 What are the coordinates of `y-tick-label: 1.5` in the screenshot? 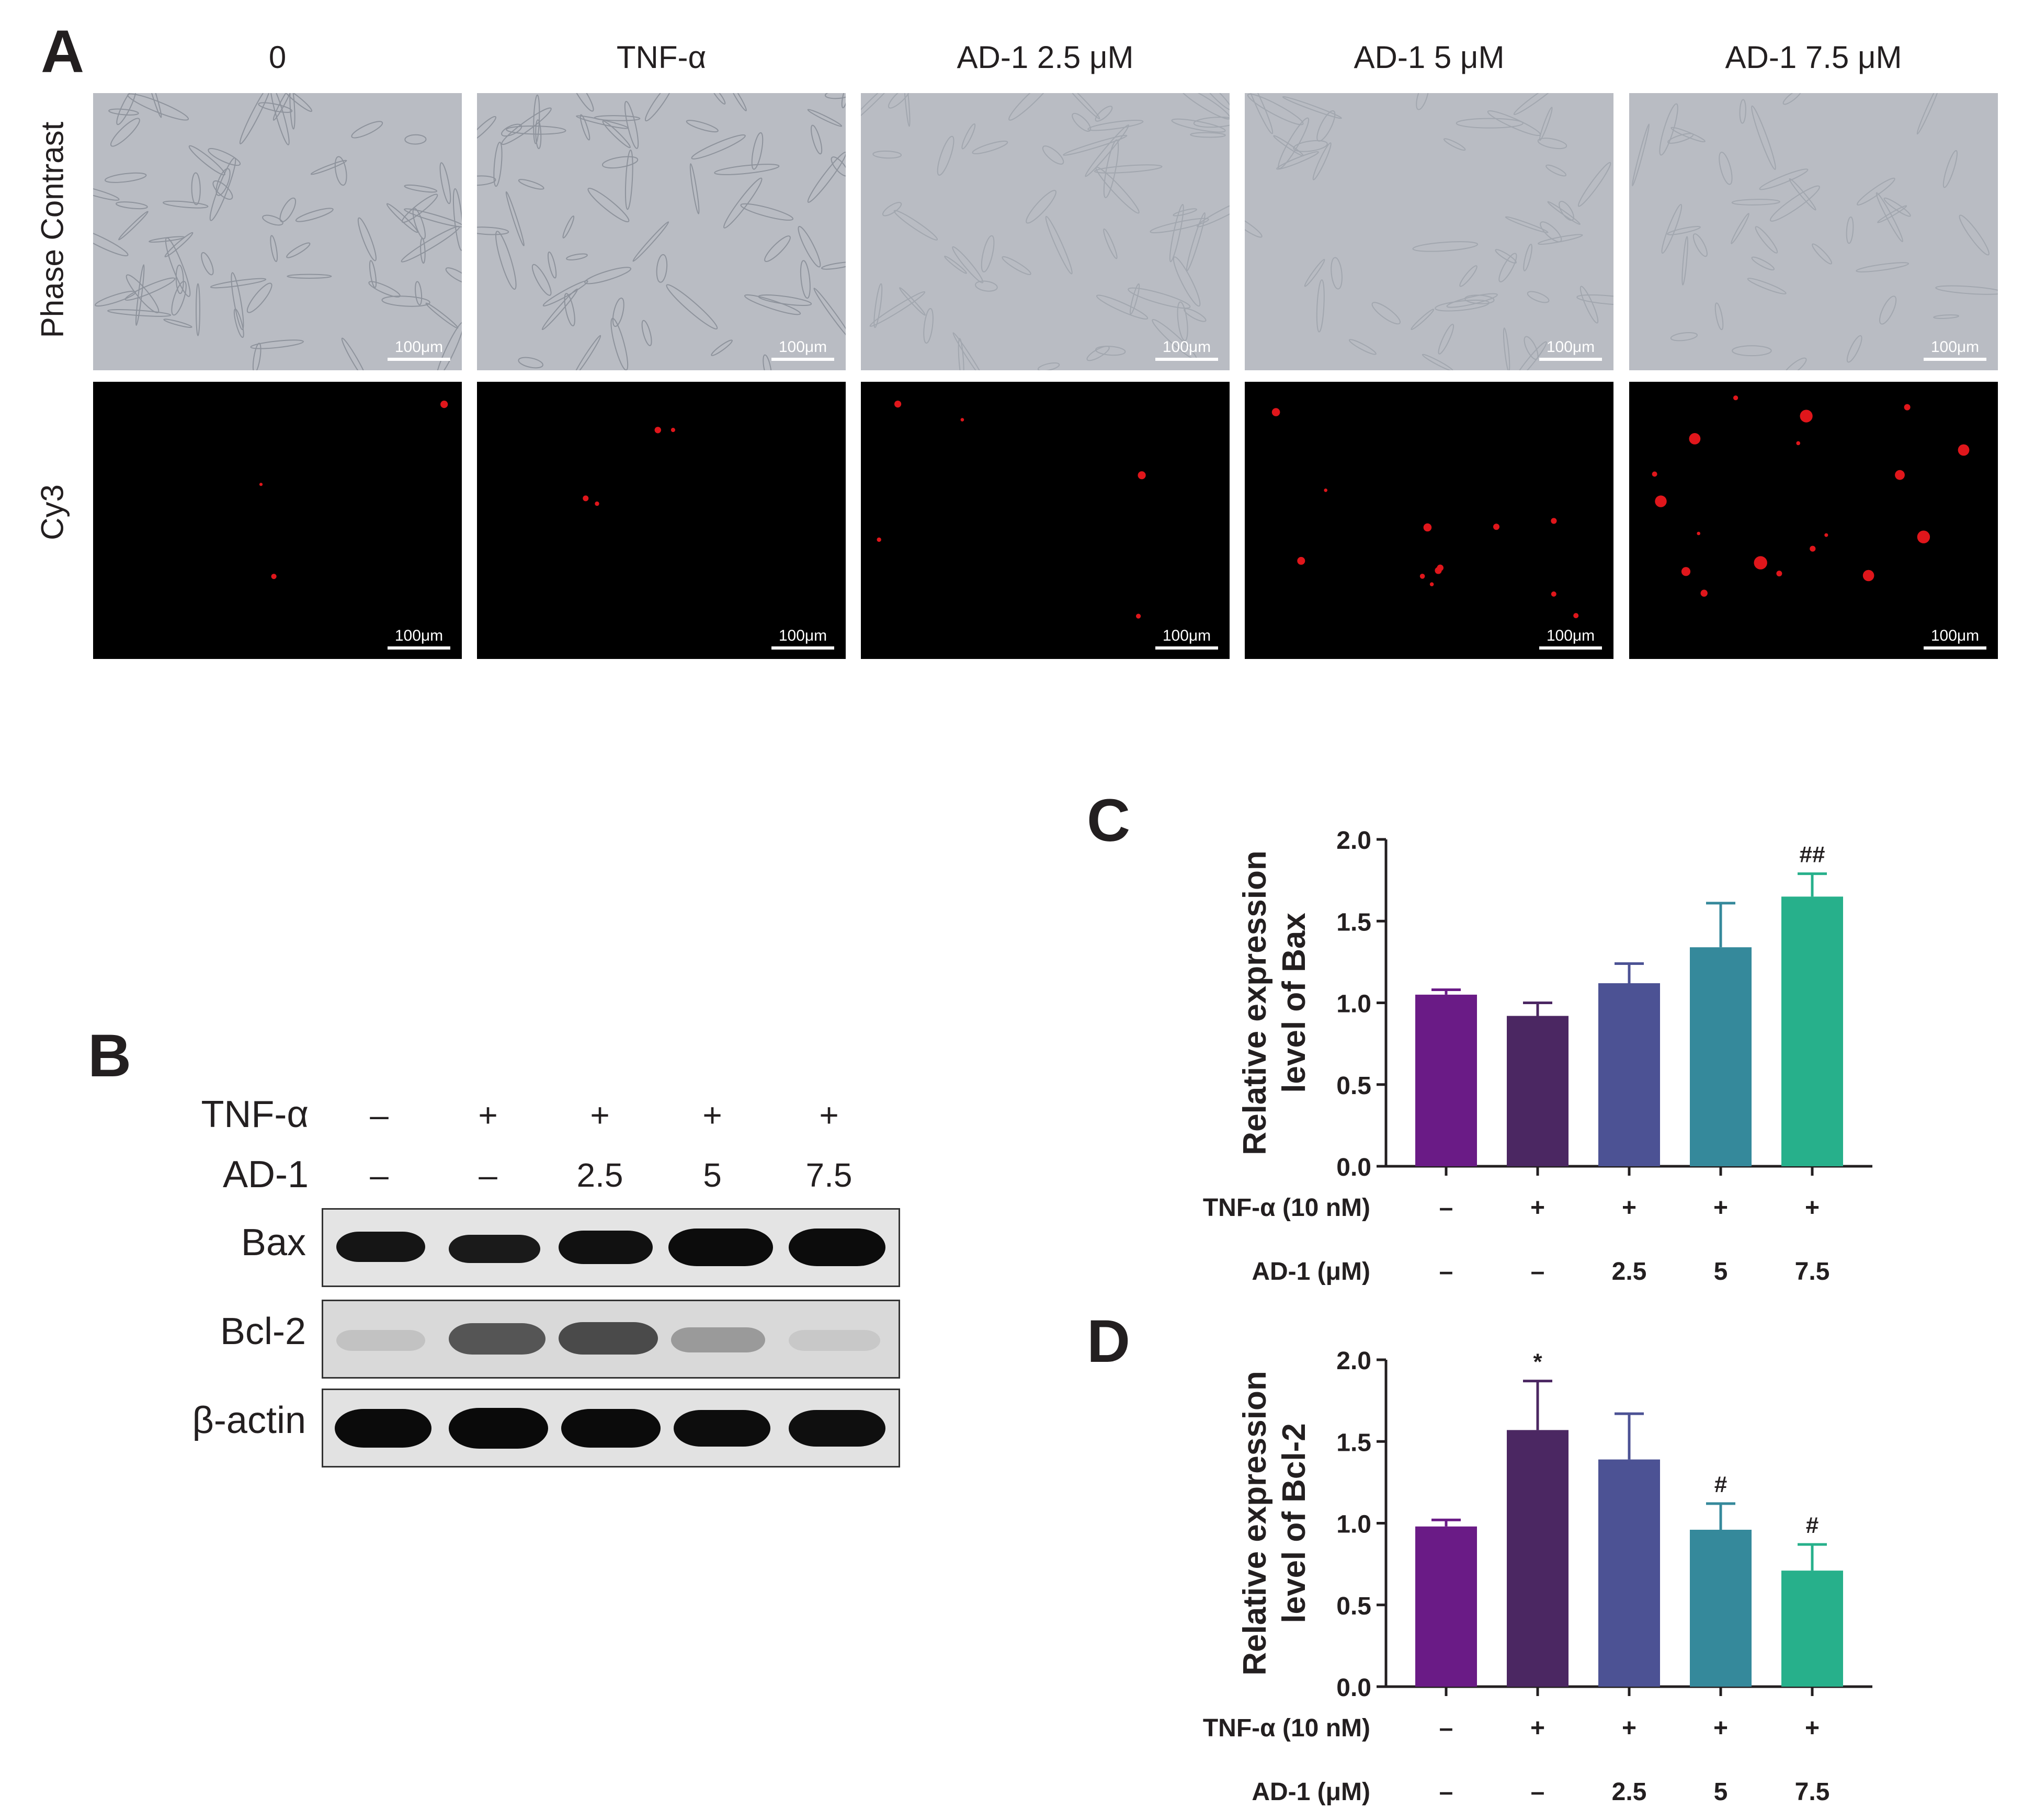 It's located at (1353, 1443).